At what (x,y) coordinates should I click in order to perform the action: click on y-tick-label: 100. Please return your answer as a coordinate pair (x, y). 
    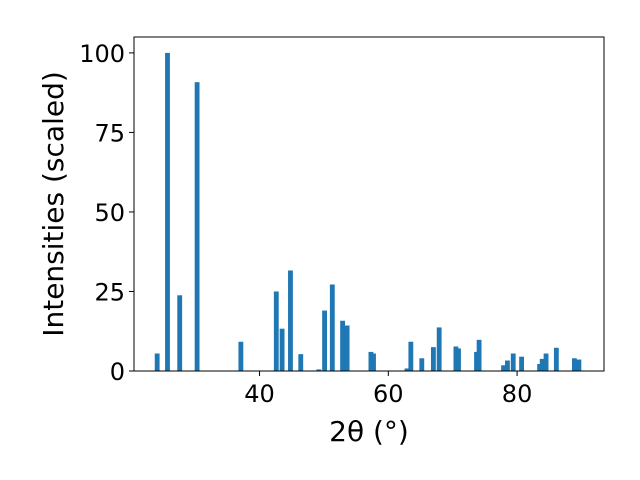
    Looking at the image, I should click on (102, 54).